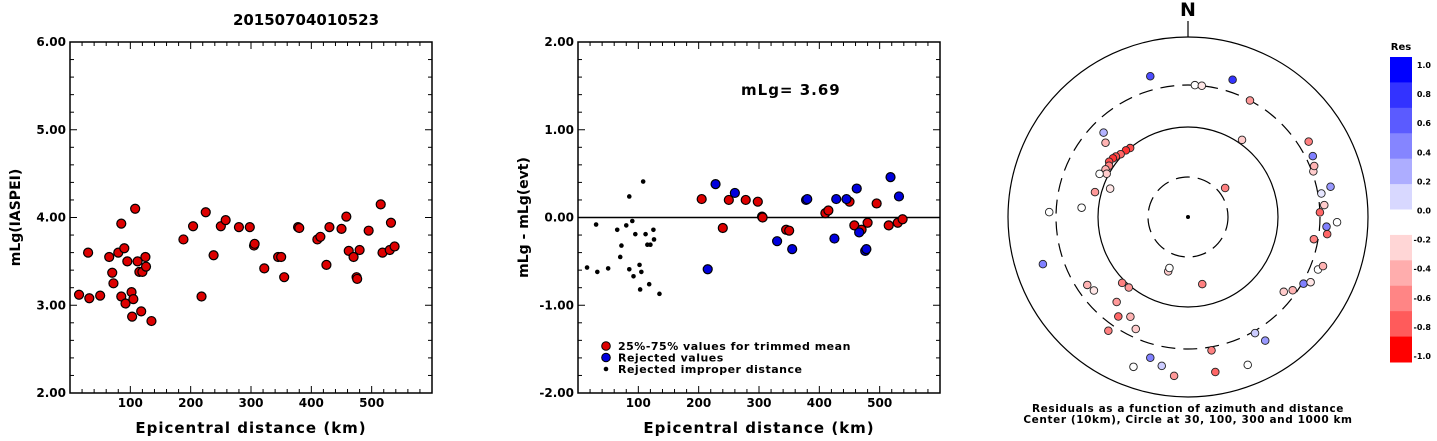 Image resolution: width=1437 pixels, height=441 pixels. Describe the element at coordinates (16, 218) in the screenshot. I see `y-axis-label: mLg(IASPEI)` at that location.